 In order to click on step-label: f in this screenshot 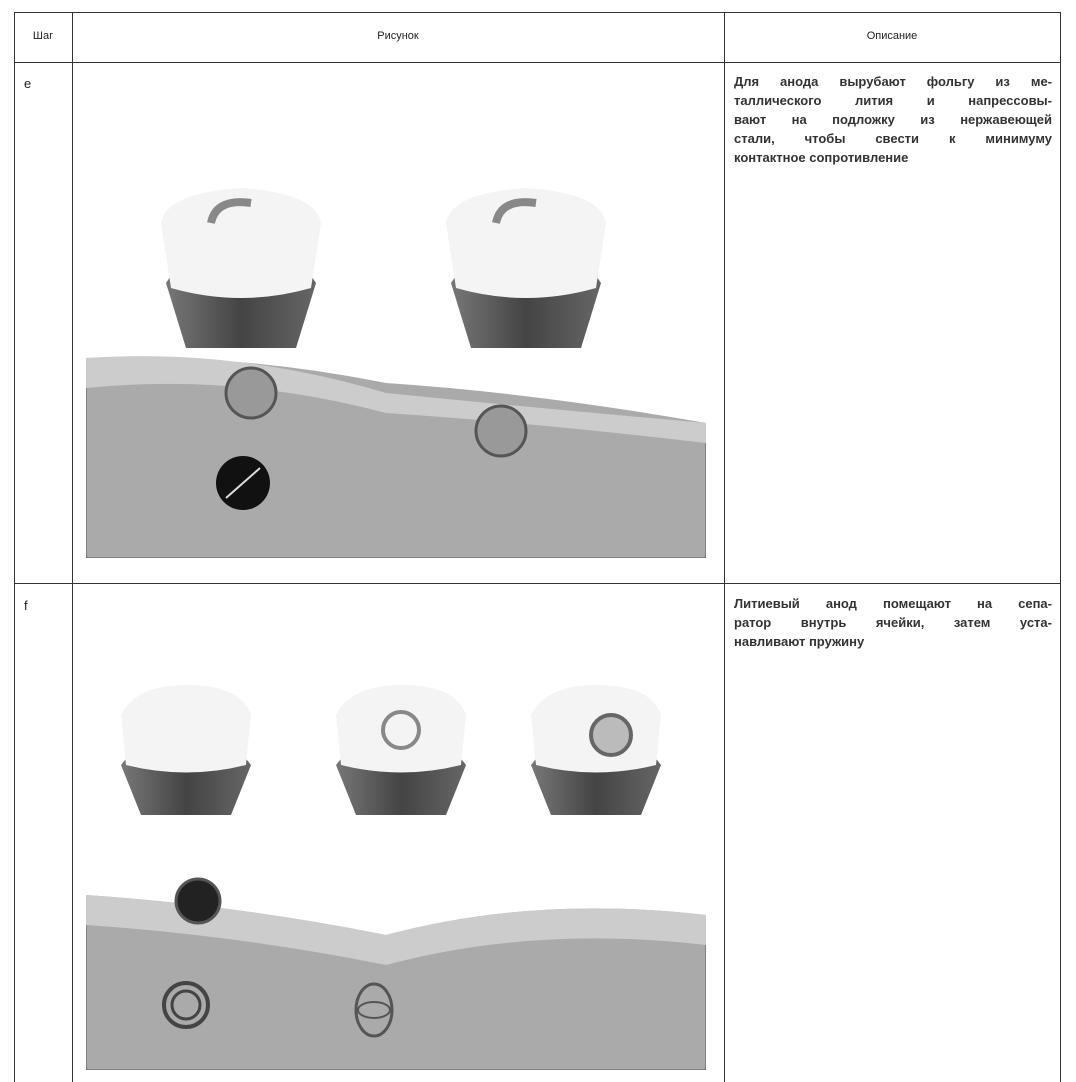, I will do `click(26, 605)`.